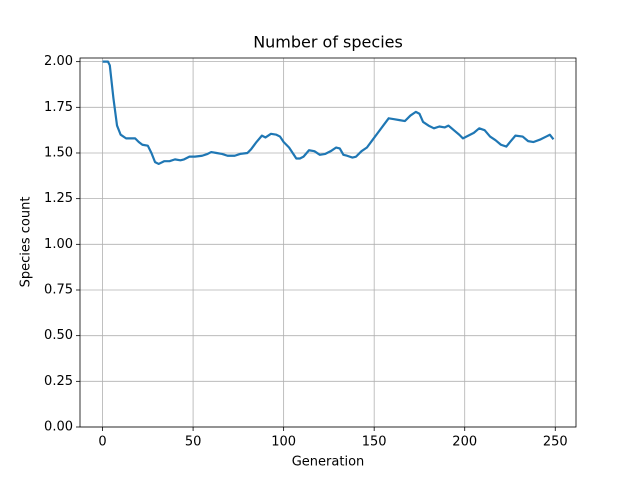  What do you see at coordinates (464, 442) in the screenshot?
I see `x-tick-label: 200` at bounding box center [464, 442].